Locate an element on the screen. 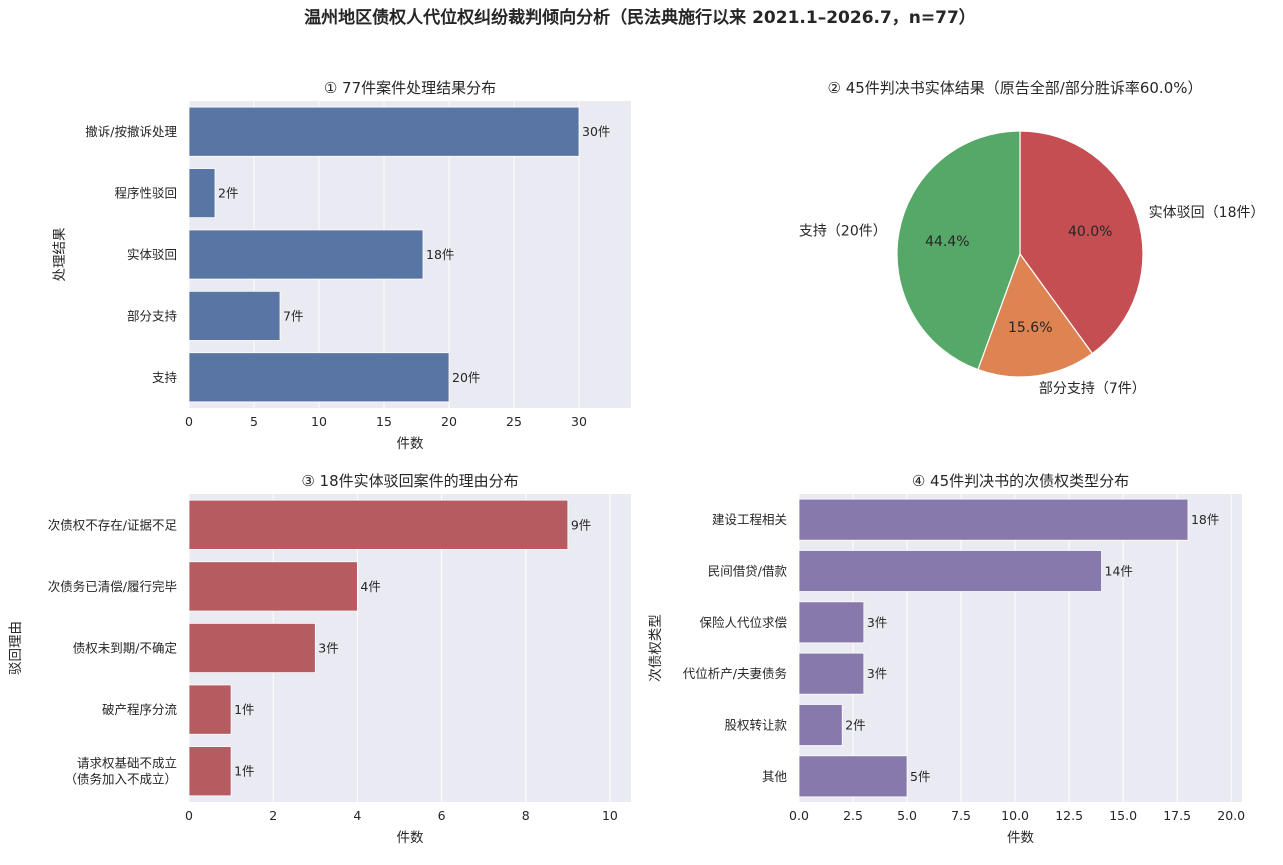 The height and width of the screenshot is (865, 1283). y-tick-label-line: 其他 is located at coordinates (775, 776).